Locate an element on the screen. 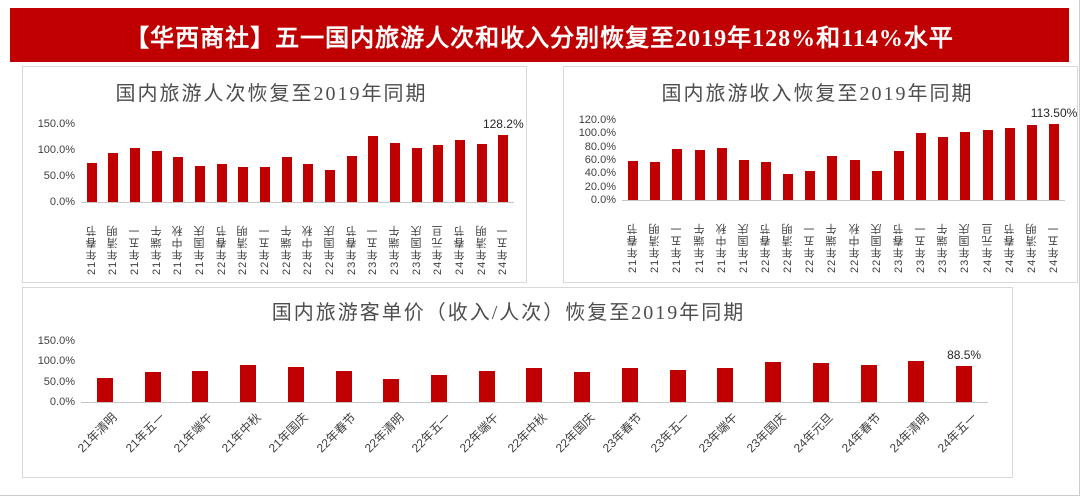 Image resolution: width=1080 pixels, height=496 pixels. x-axis-label-cell: 22年端午 is located at coordinates (832, 237).